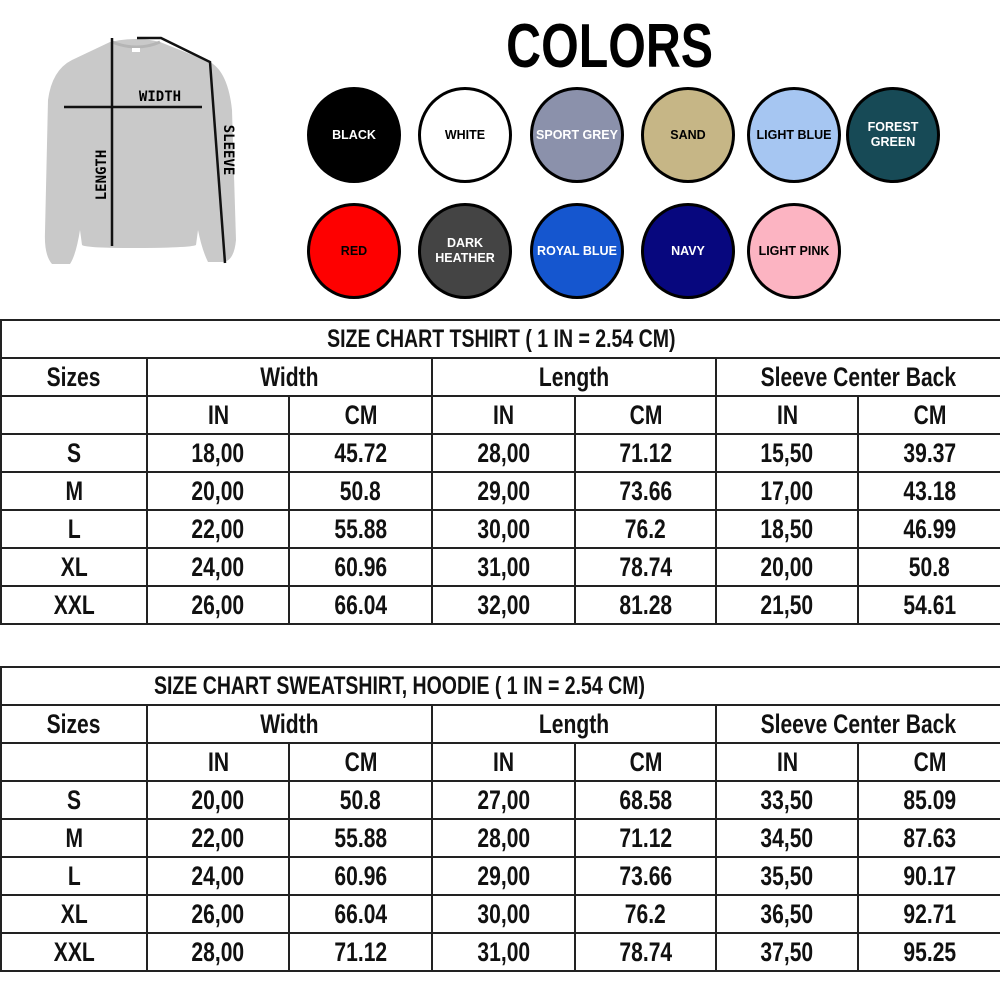  What do you see at coordinates (787, 800) in the screenshot?
I see `value-cell: 33,50` at bounding box center [787, 800].